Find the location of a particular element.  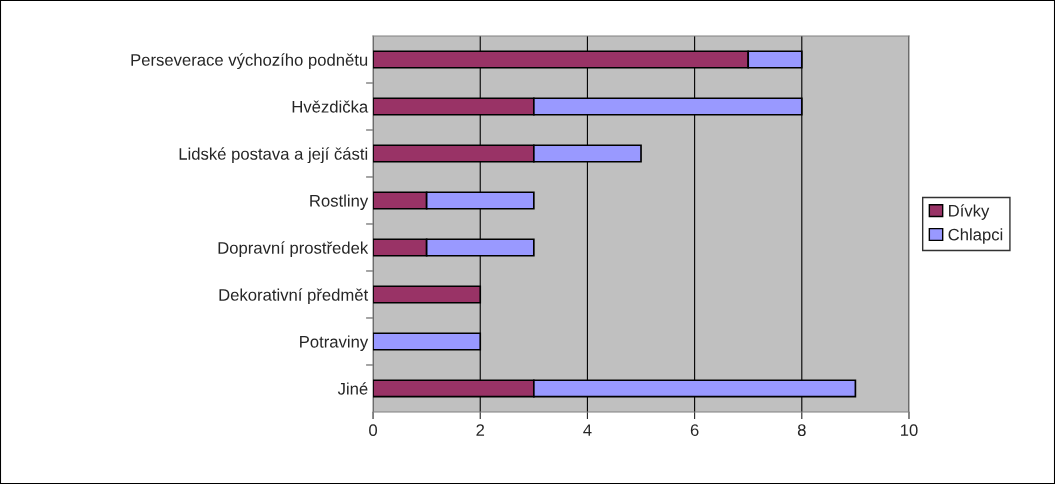

x-tick-label: 0 is located at coordinates (373, 430).